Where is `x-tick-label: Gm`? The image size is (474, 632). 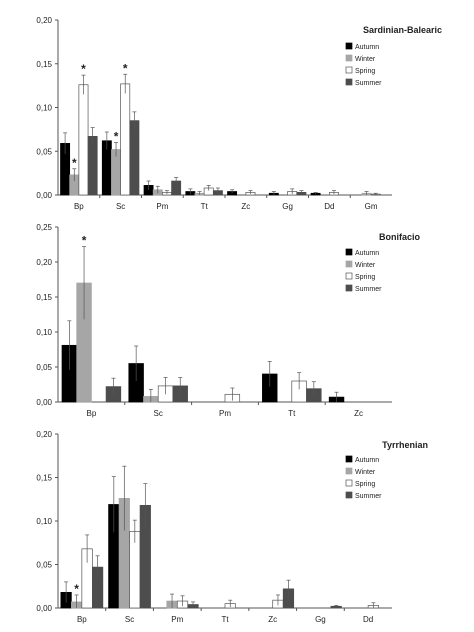 x-tick-label: Gm is located at coordinates (371, 206).